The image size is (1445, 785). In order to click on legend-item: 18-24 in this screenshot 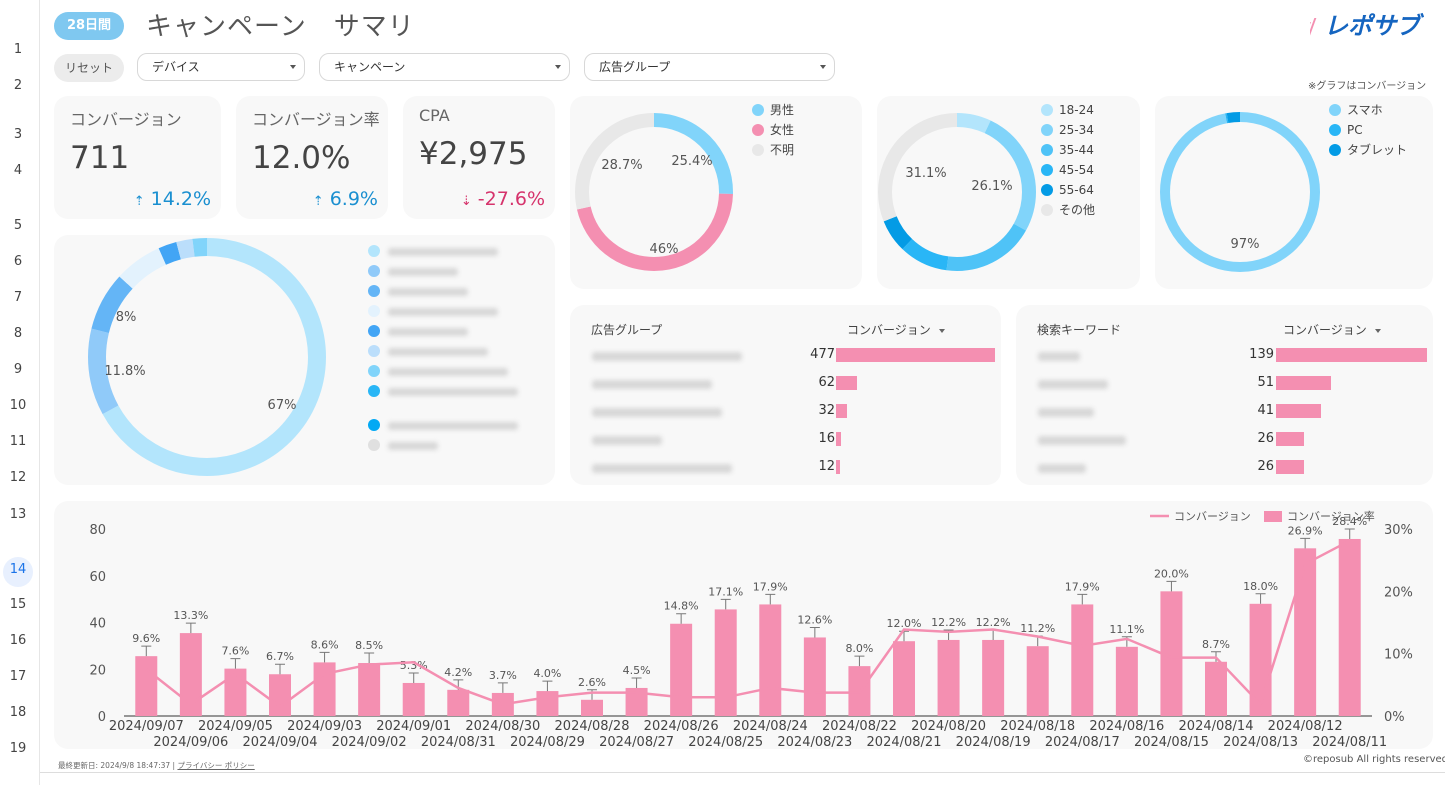, I will do `click(1068, 110)`.